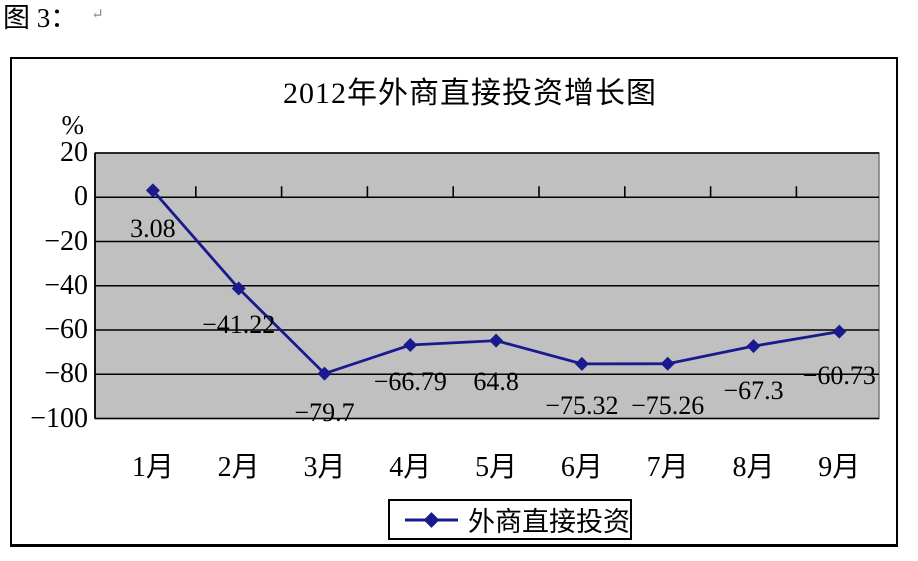  I want to click on figure-caption-text: 图 3：, so click(40, 18).